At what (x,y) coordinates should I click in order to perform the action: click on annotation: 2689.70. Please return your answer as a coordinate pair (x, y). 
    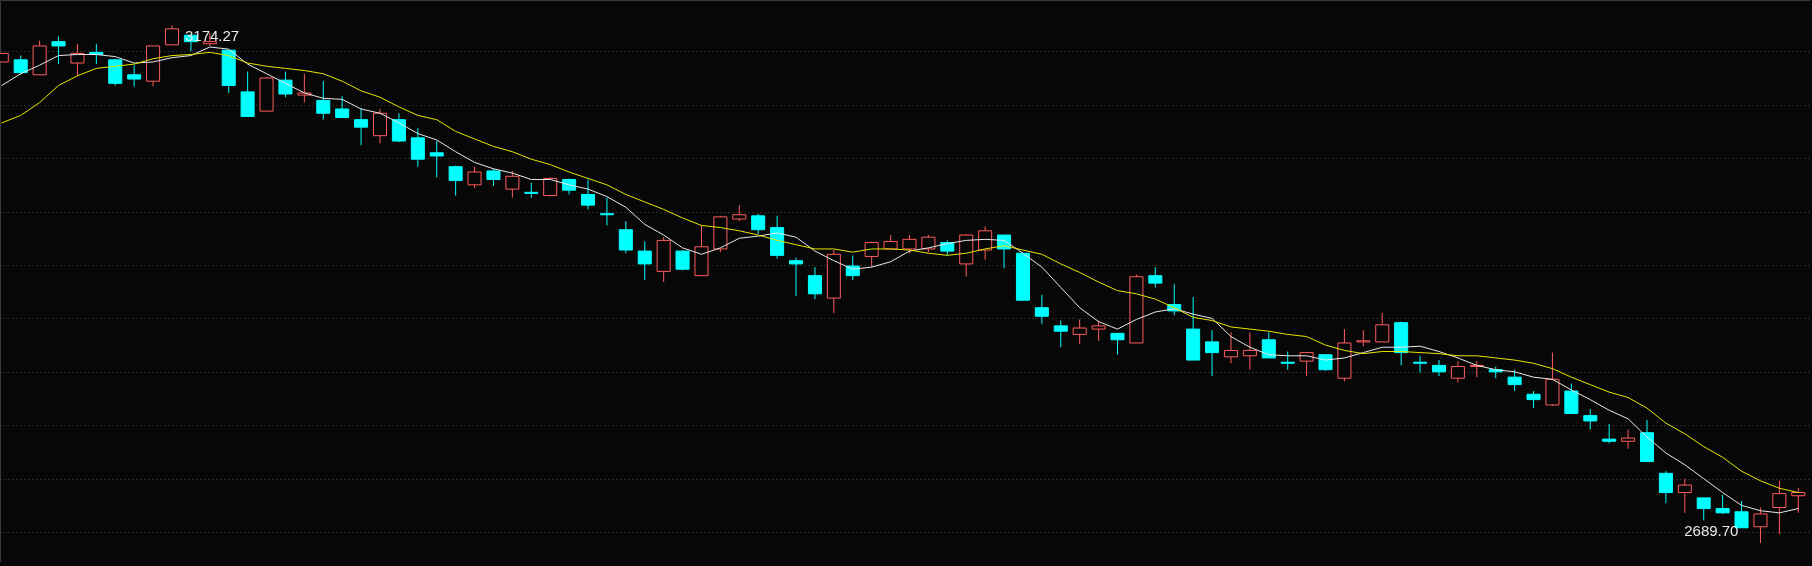
    Looking at the image, I should click on (1711, 531).